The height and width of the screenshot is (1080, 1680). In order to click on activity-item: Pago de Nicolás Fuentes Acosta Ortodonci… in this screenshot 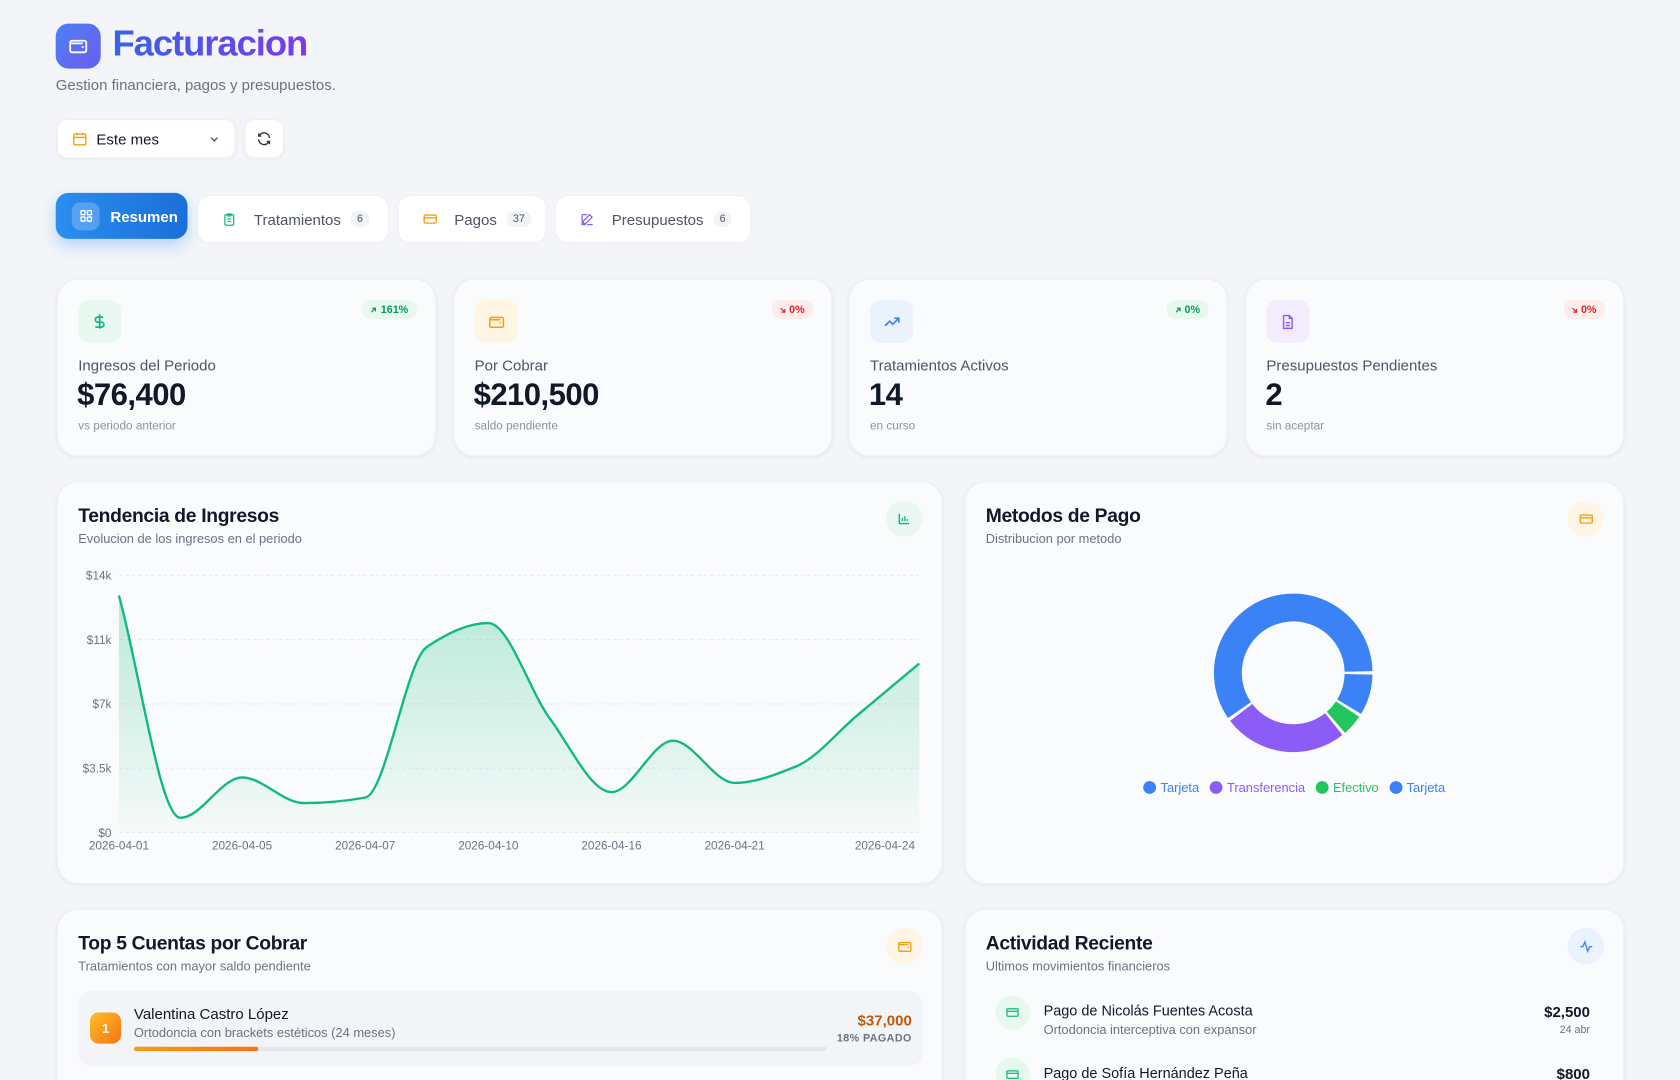, I will do `click(1294, 1019)`.